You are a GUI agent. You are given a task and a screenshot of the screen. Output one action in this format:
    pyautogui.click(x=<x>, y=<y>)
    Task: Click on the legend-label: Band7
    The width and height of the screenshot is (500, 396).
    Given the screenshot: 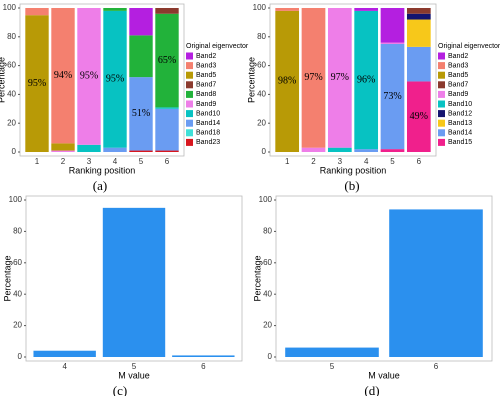 What is the action you would take?
    pyautogui.click(x=206, y=85)
    